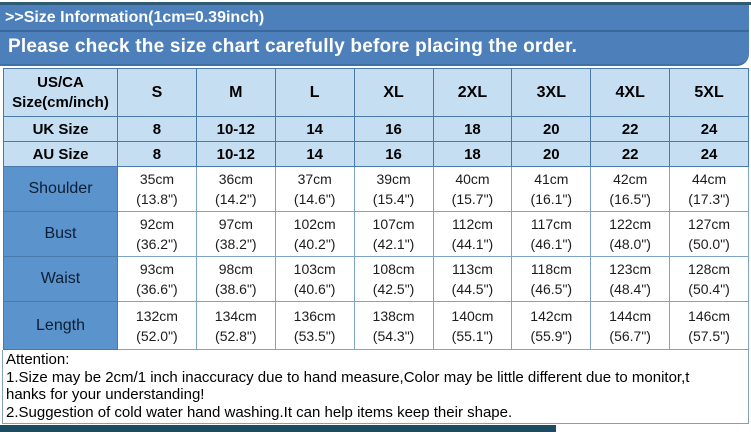 This screenshot has width=751, height=432. Describe the element at coordinates (235, 325) in the screenshot. I see `measurement-cell: 134cm (52.8")` at that location.